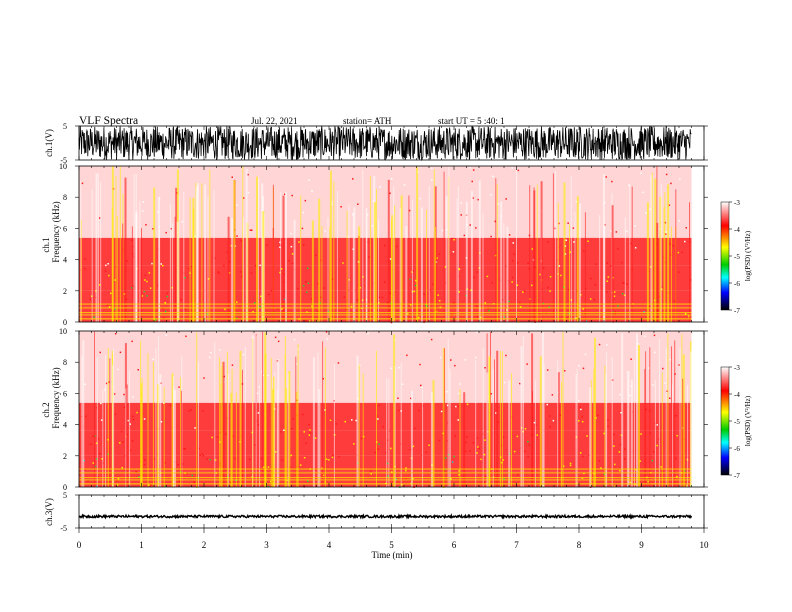 This screenshot has height=612, width=792. Describe the element at coordinates (641, 545) in the screenshot. I see `x-tick-label: 9` at that location.